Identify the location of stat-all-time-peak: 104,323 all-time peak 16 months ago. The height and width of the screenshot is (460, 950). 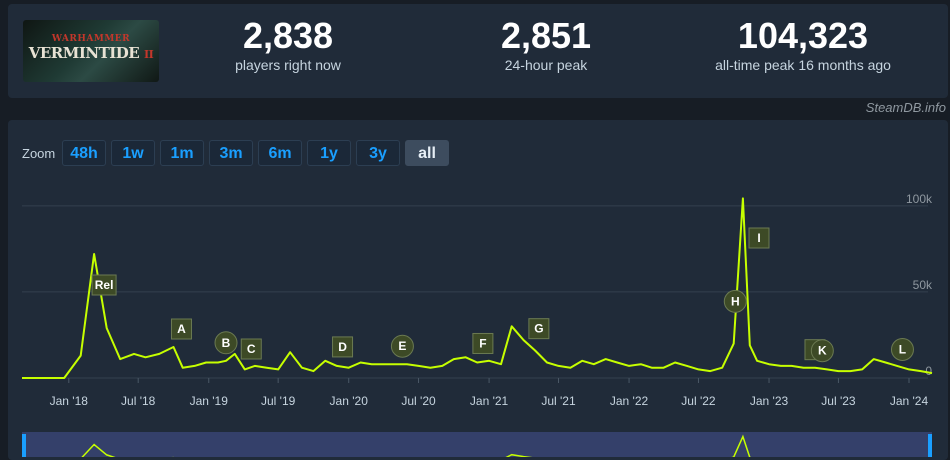
(803, 45).